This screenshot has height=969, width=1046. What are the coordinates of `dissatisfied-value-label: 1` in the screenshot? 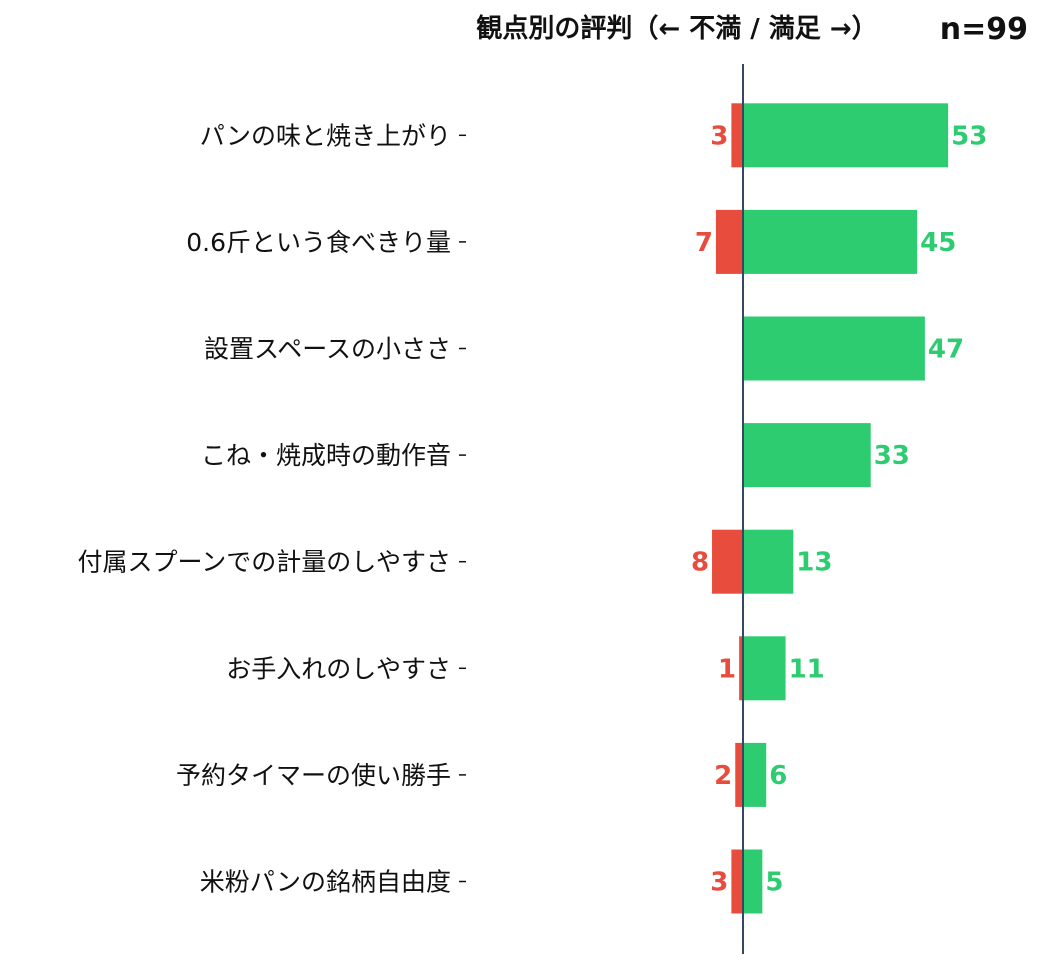 It's located at (727, 669).